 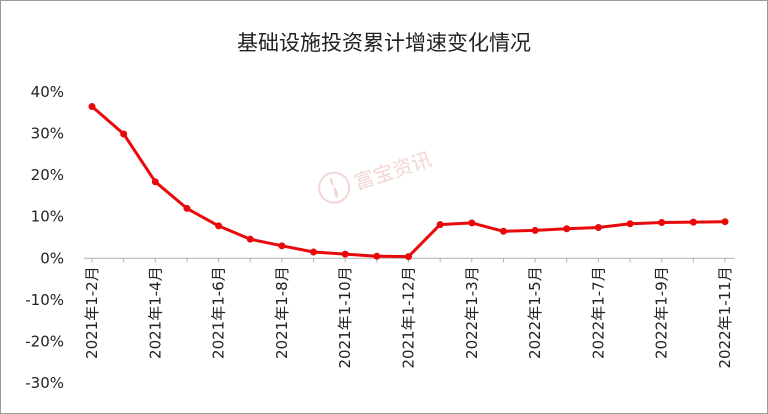 What do you see at coordinates (44, 300) in the screenshot?
I see `y-tick-label: -10%` at bounding box center [44, 300].